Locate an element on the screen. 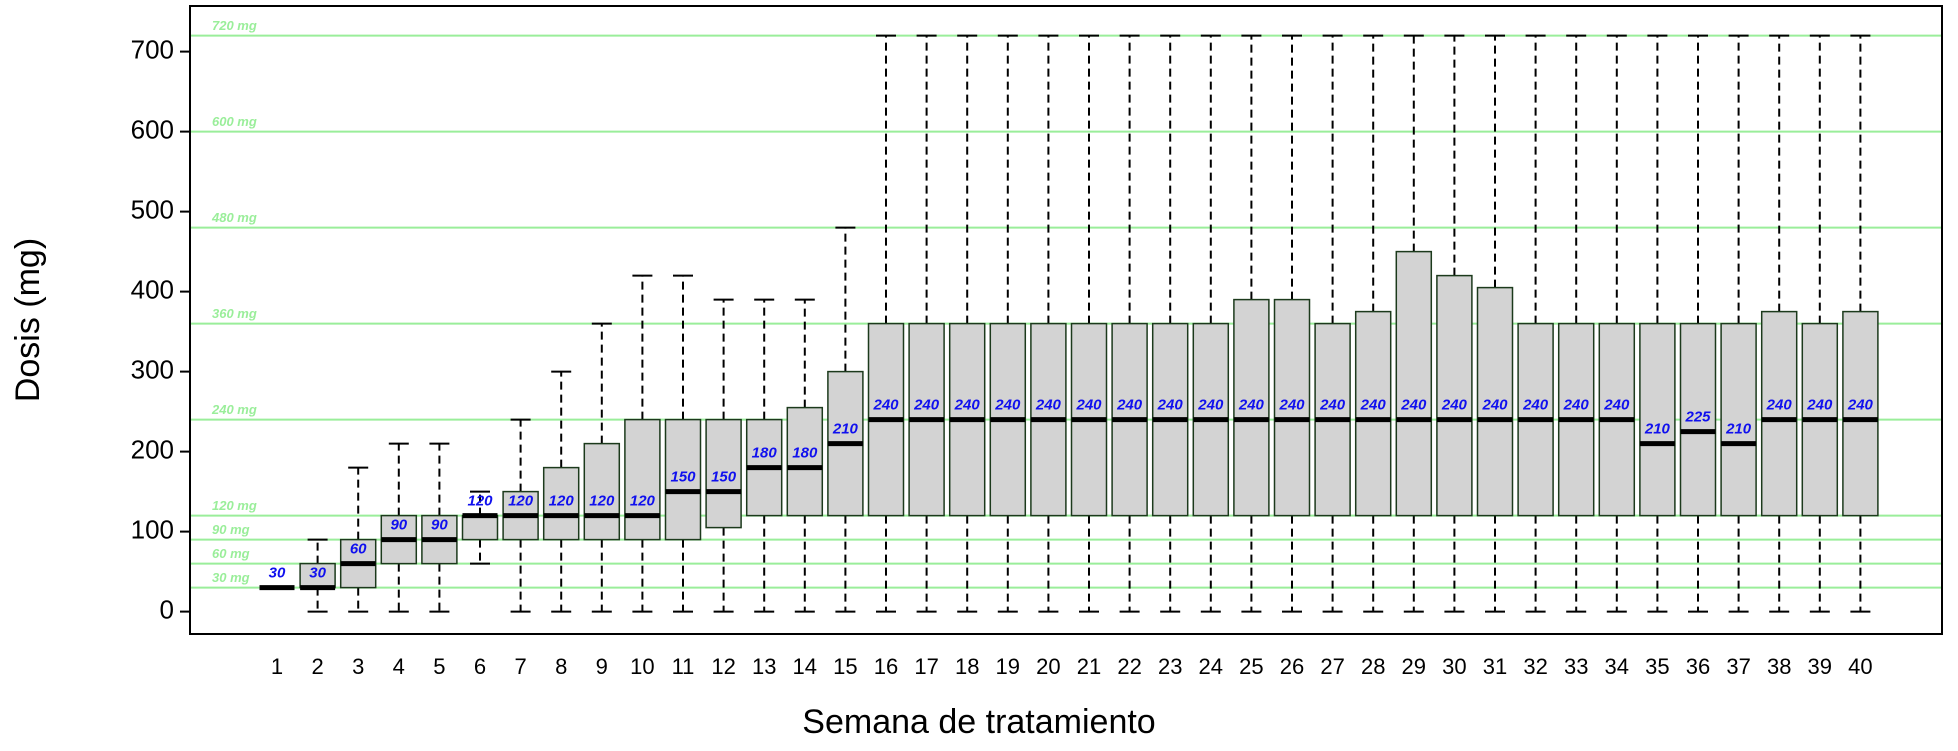 Image resolution: width=1958 pixels, height=751 pixels. x-tick-label: 17 is located at coordinates (926, 666).